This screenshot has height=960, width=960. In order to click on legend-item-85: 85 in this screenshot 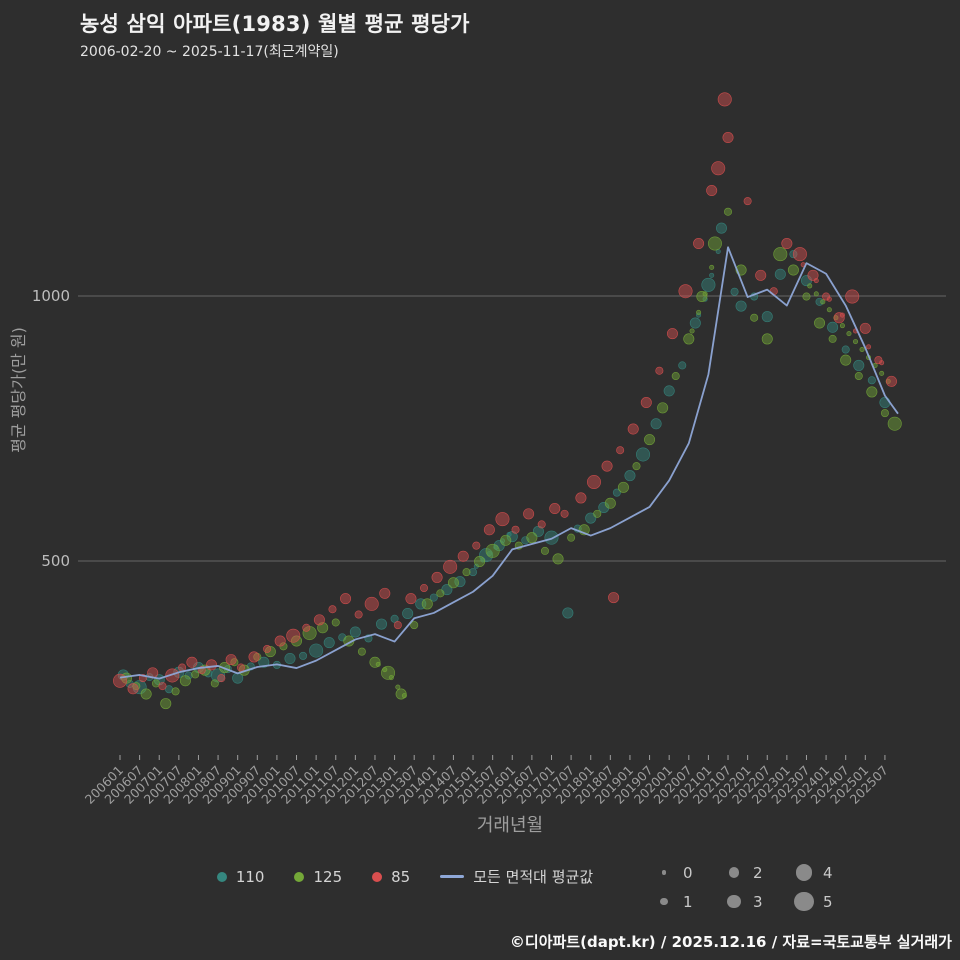, I will do `click(391, 877)`.